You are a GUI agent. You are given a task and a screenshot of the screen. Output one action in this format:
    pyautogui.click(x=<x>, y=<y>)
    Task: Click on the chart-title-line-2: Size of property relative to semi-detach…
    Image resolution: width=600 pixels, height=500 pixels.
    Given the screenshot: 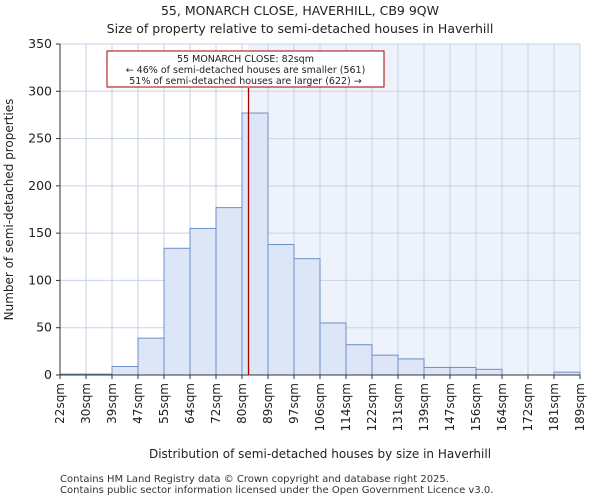 What is the action you would take?
    pyautogui.click(x=300, y=28)
    